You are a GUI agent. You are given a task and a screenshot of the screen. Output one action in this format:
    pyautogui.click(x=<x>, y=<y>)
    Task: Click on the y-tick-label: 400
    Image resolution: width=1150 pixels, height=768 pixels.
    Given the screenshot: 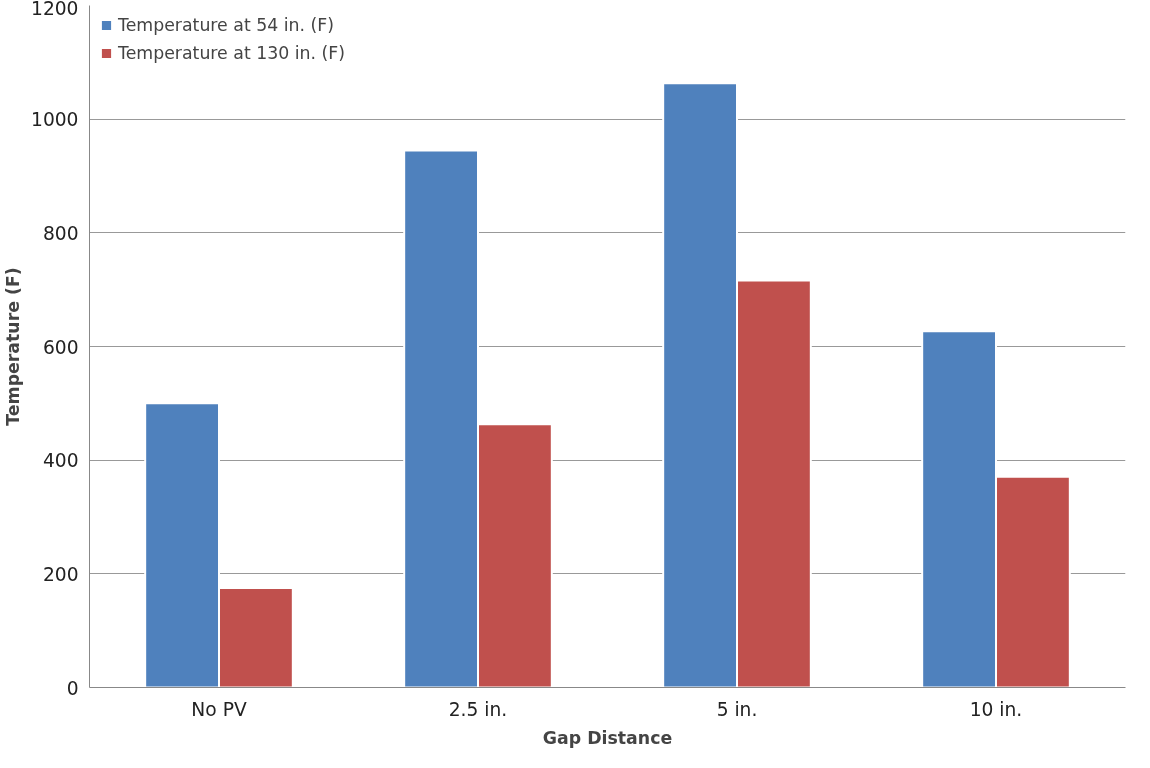 What is the action you would take?
    pyautogui.click(x=60, y=461)
    